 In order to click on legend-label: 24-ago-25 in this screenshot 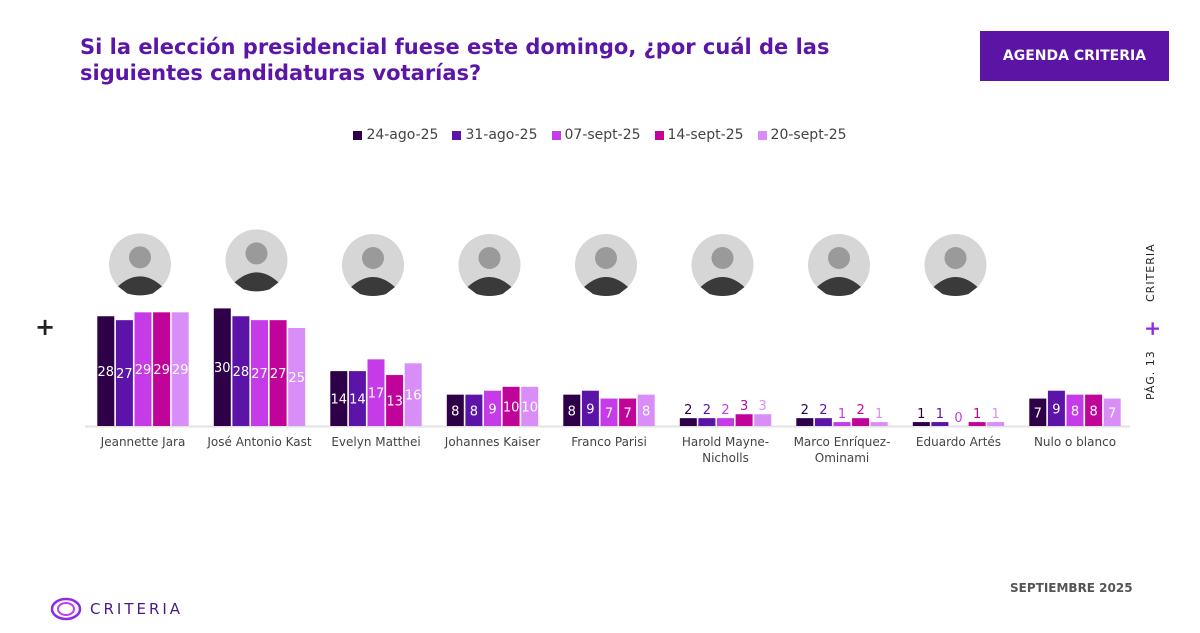, I will do `click(402, 135)`.